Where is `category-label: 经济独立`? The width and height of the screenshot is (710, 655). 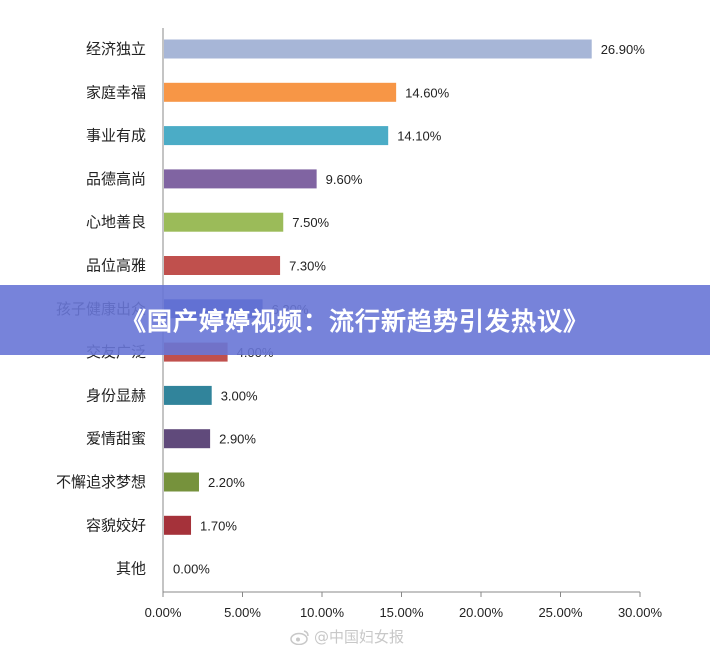
category-label: 经济独立 is located at coordinates (116, 49).